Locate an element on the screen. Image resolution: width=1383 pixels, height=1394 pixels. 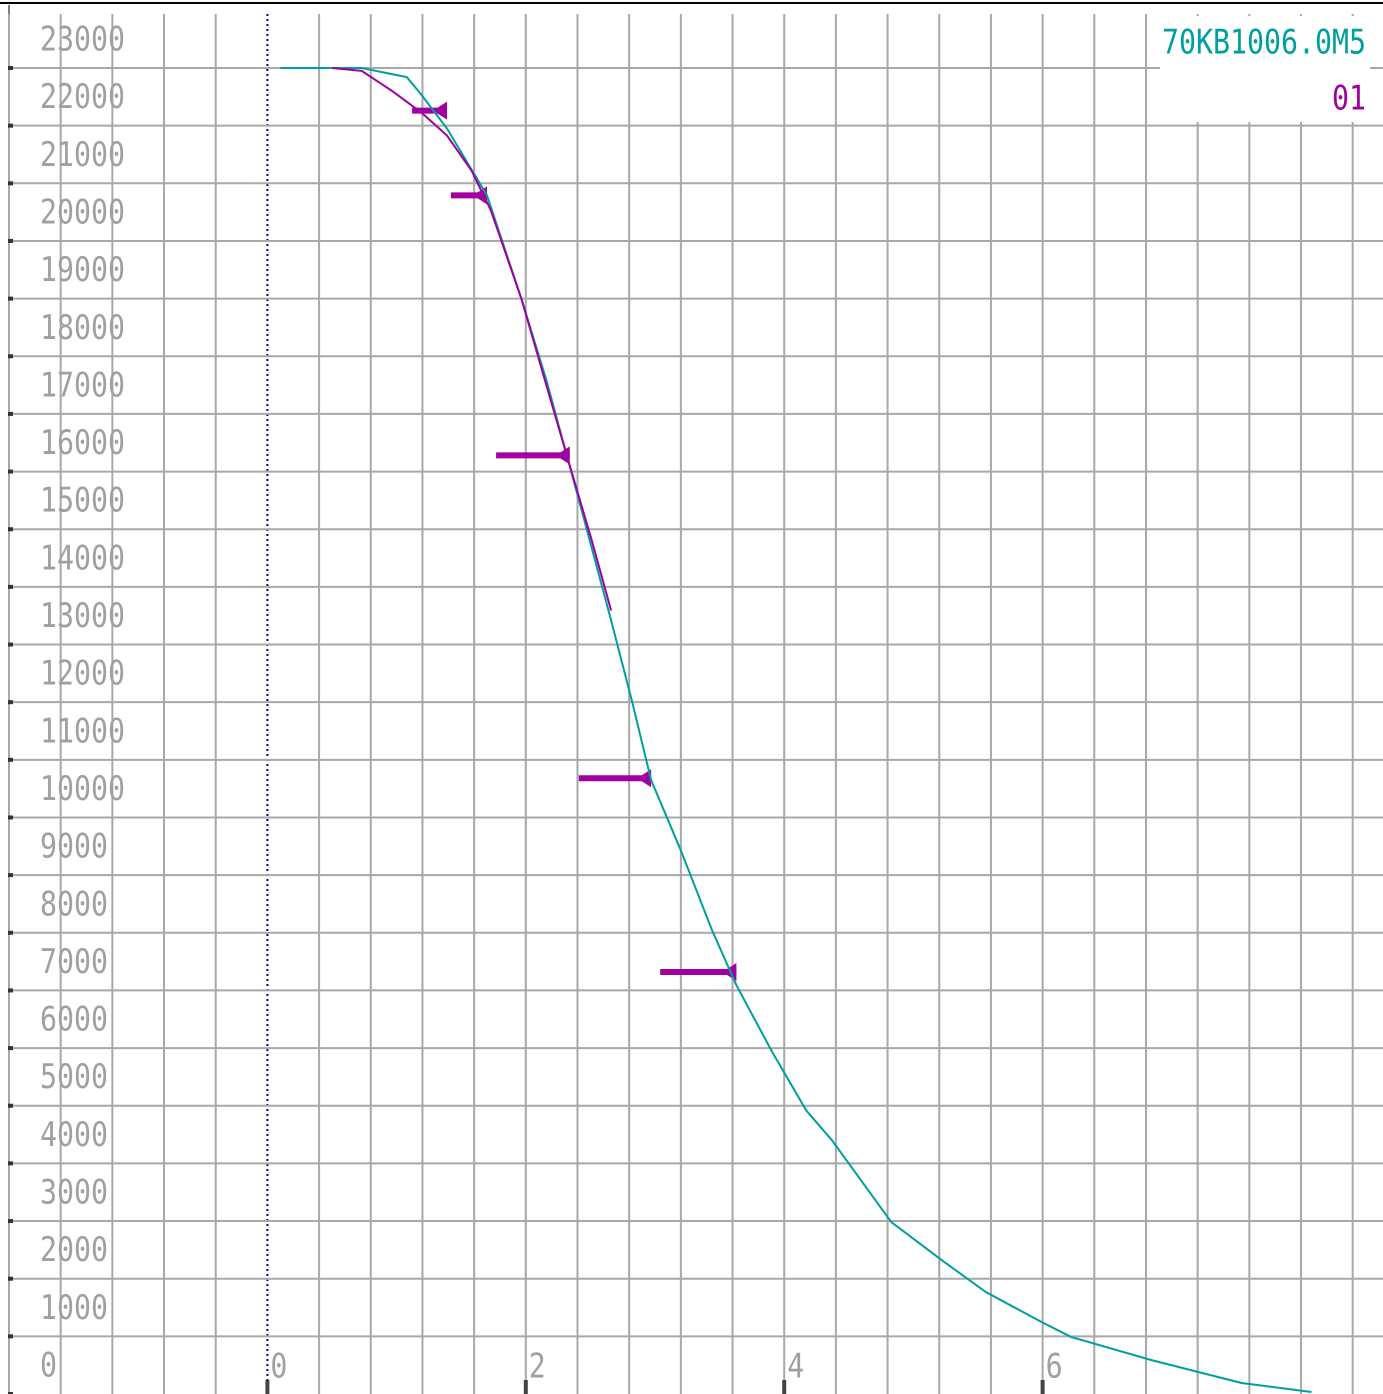
y-tick-label: 21000 is located at coordinates (82, 155).